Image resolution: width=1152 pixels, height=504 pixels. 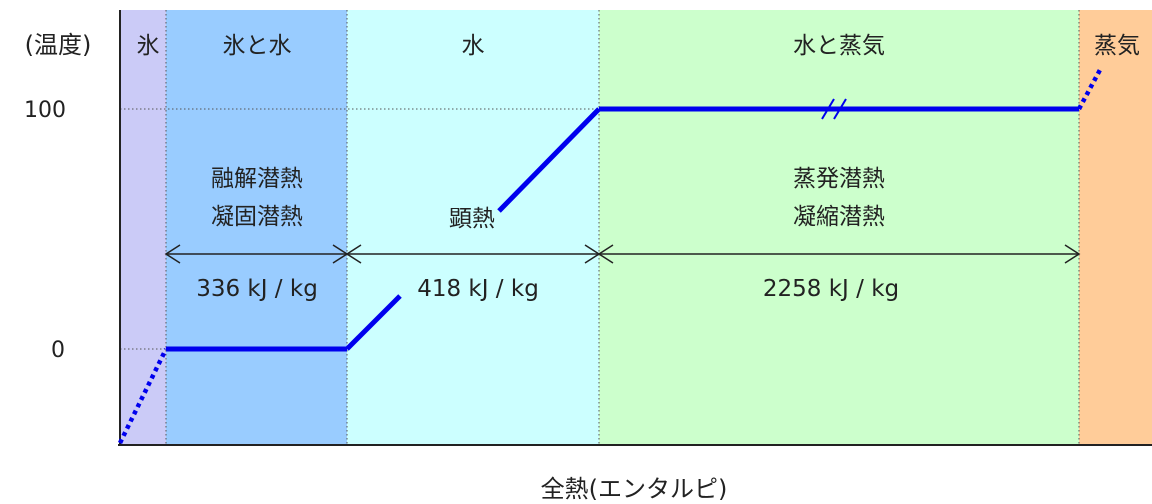 What do you see at coordinates (58, 45) in the screenshot?
I see `y-axis-title: (温度)` at bounding box center [58, 45].